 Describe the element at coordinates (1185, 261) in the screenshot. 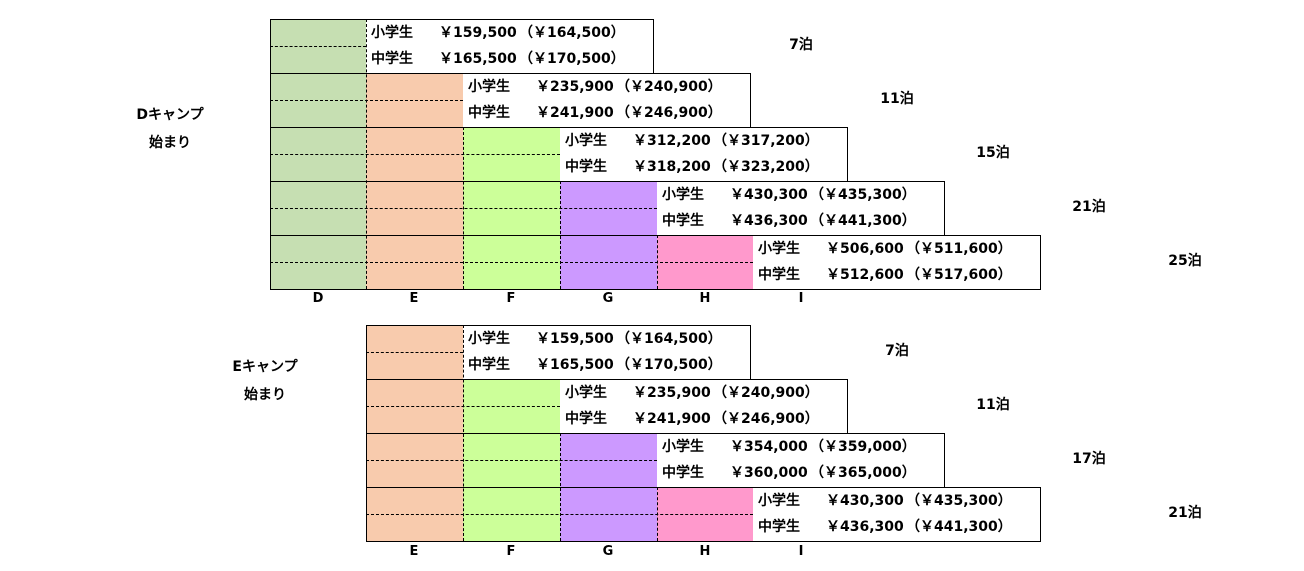

I see `nights-label: 25泊` at that location.